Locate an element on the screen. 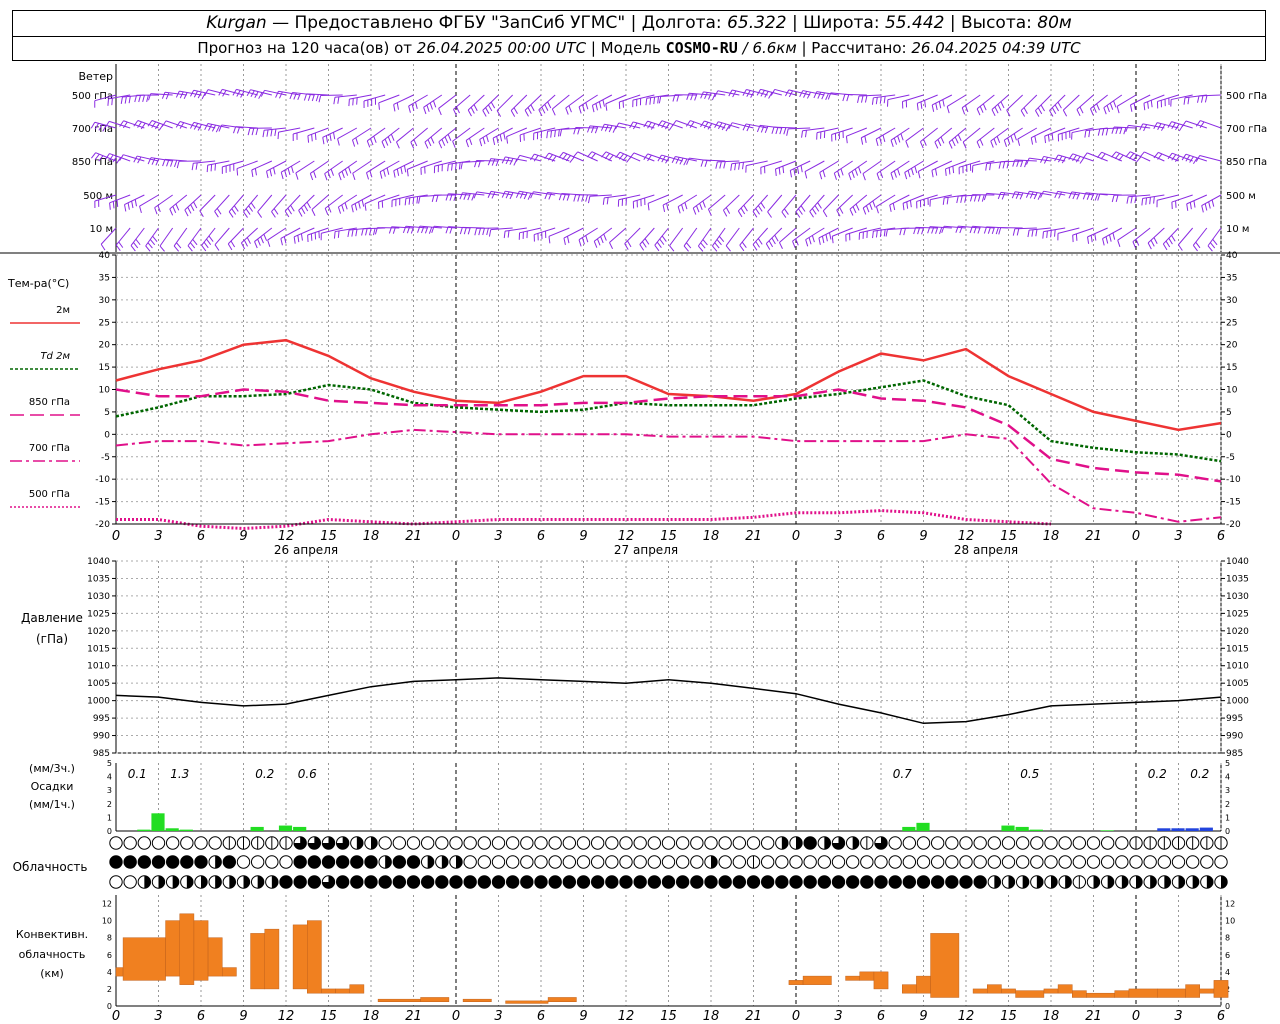 This screenshot has height=1024, width=1280. y-tick-label-left: -10 is located at coordinates (102, 480).